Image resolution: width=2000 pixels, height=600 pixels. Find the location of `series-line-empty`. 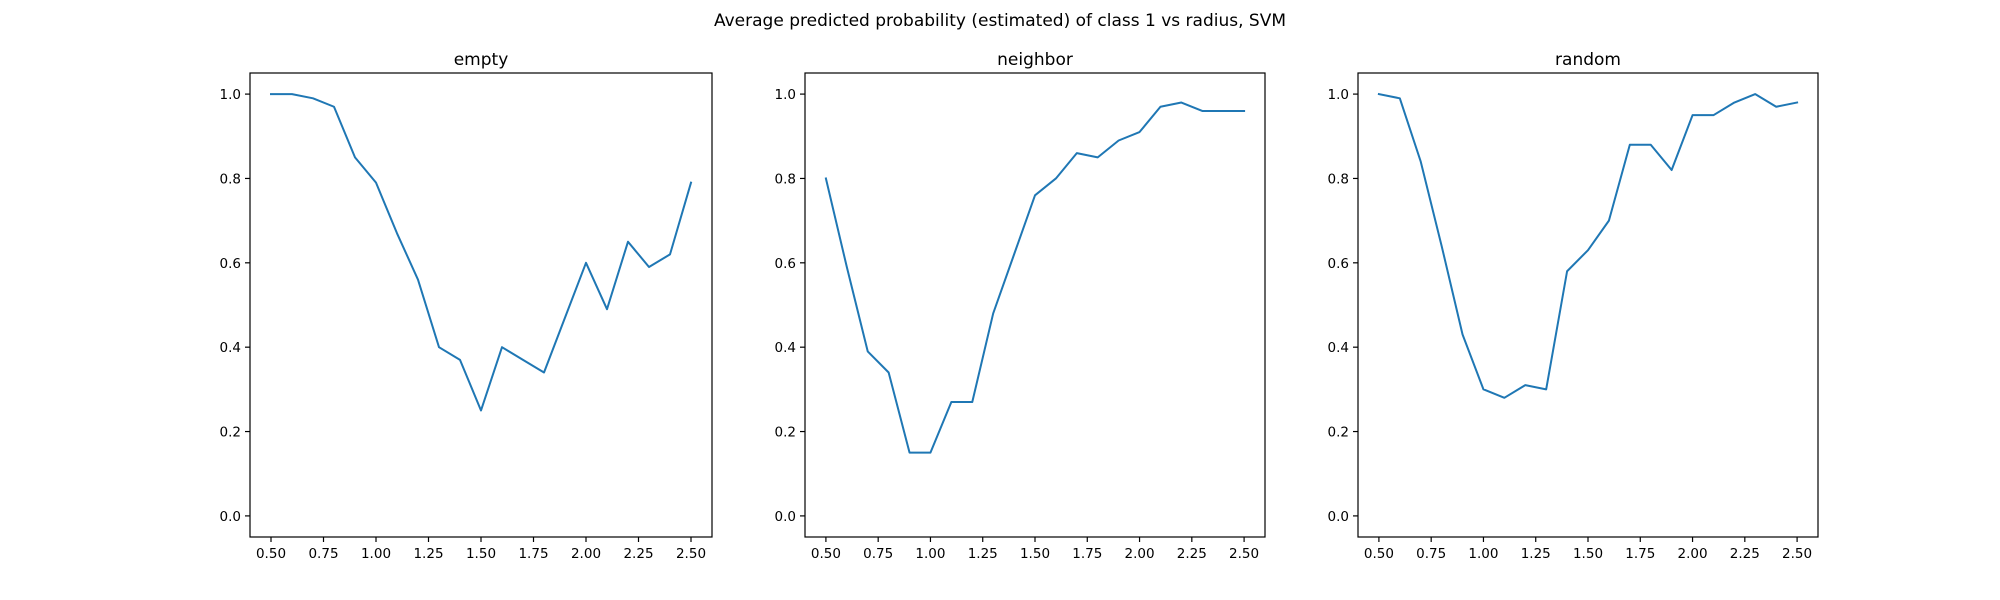

series-line-empty is located at coordinates (481, 252).